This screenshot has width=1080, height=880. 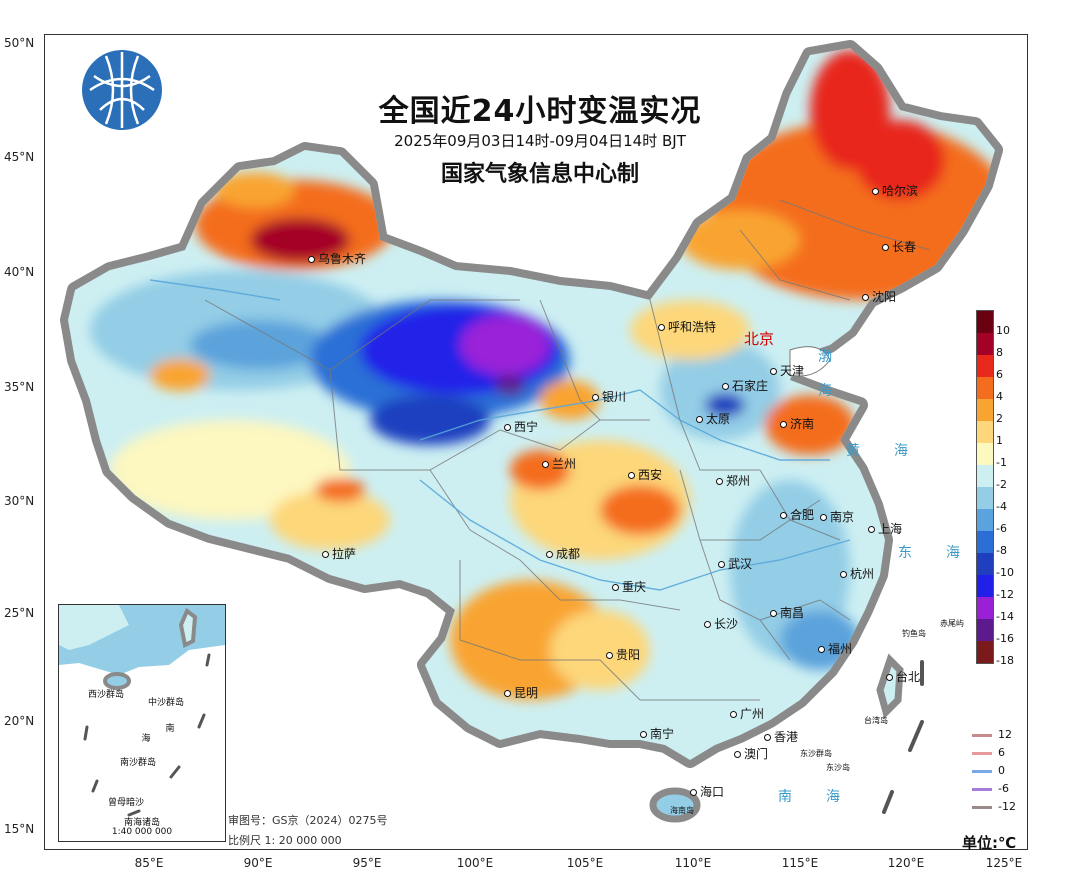 I want to click on cma-logo-icon, so click(x=122, y=90).